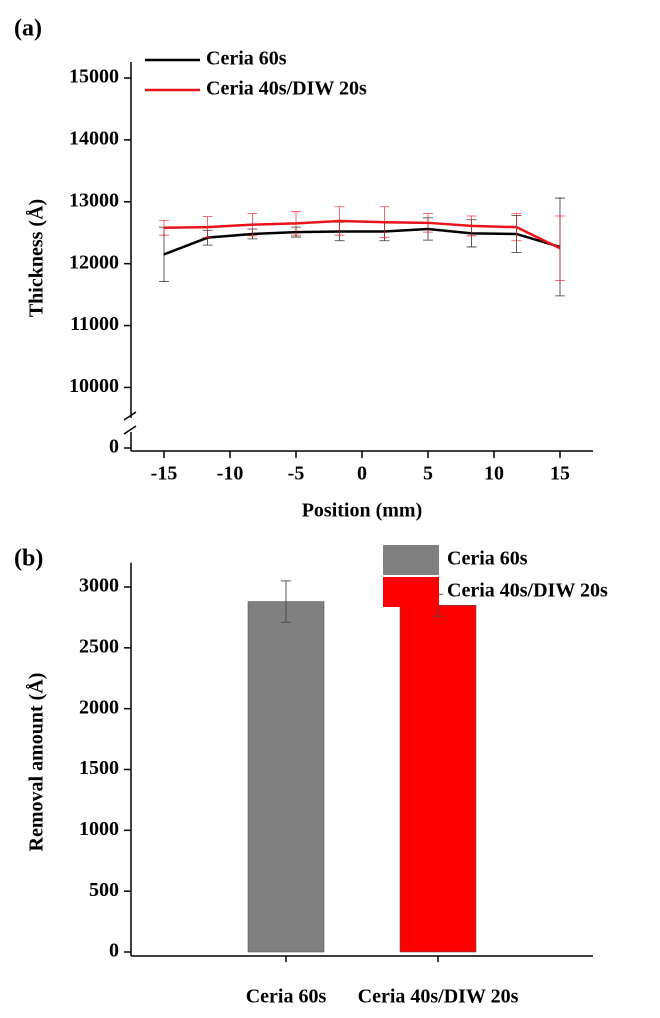  Describe the element at coordinates (99, 707) in the screenshot. I see `y-tick-label: 2000` at that location.